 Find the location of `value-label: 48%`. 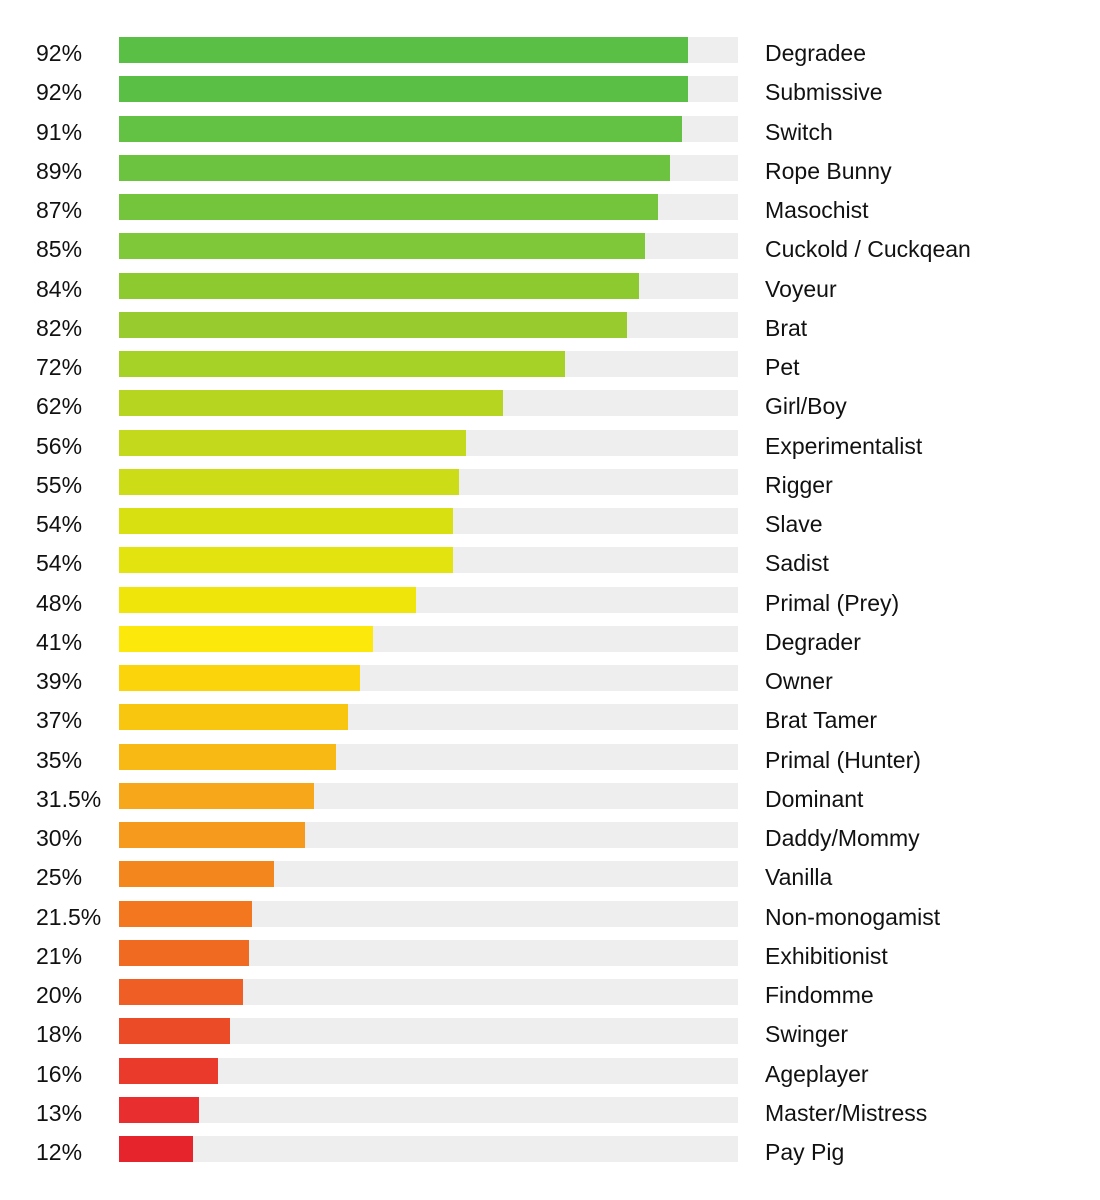

value-label: 48% is located at coordinates (59, 603).